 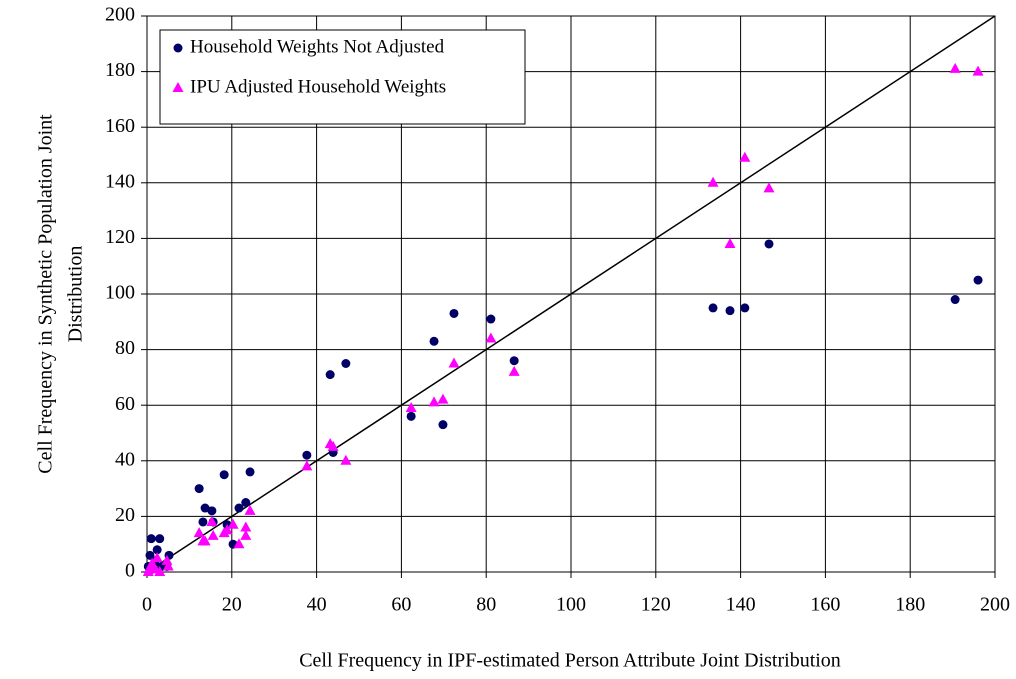 I want to click on legend-box, so click(x=342, y=77).